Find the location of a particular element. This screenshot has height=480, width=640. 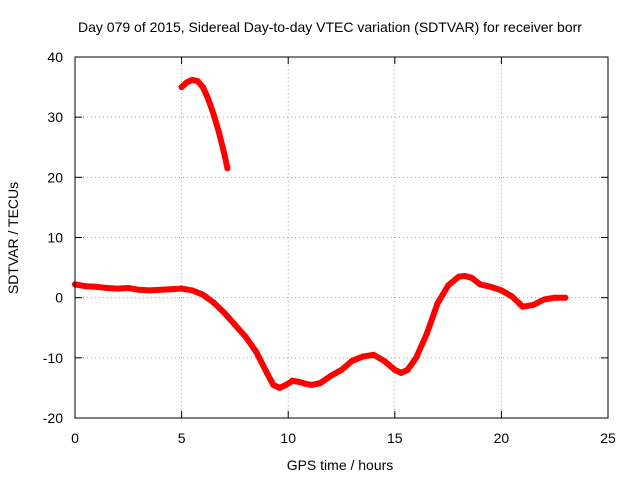

x-tick-label: 25 is located at coordinates (608, 438).